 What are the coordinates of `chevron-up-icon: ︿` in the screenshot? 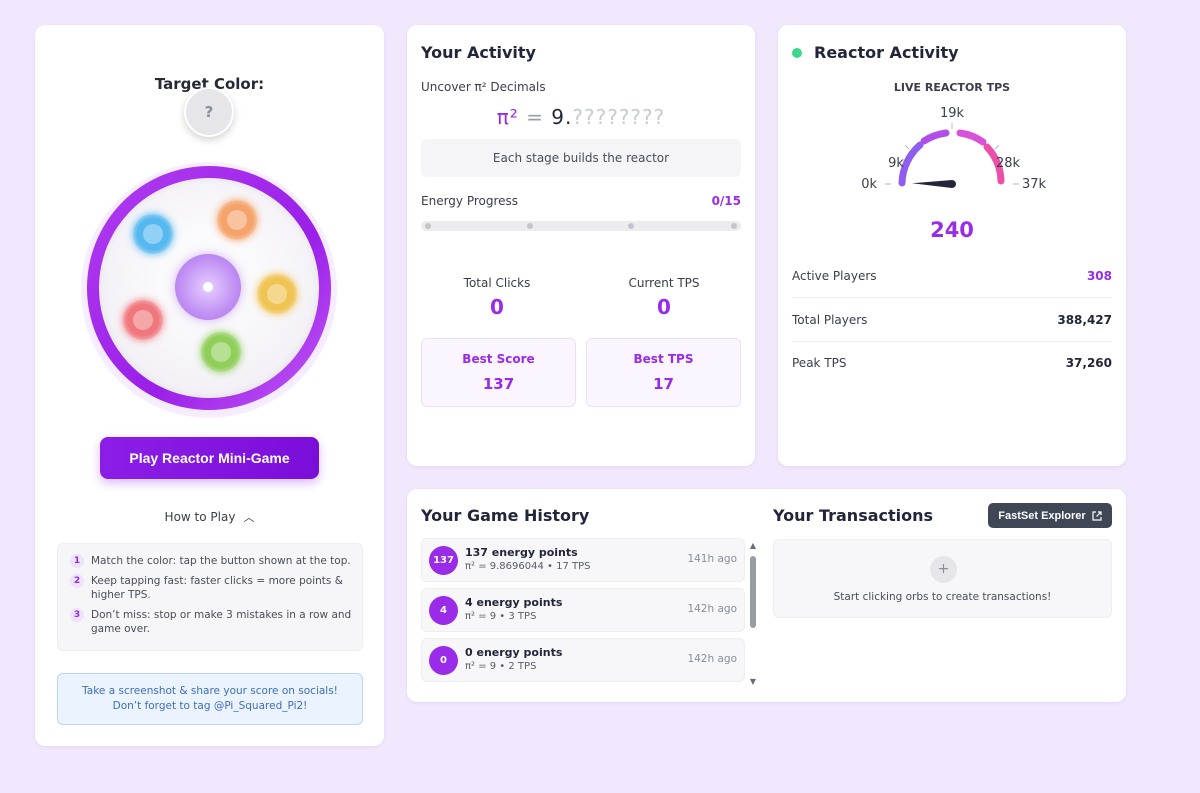 It's located at (249, 517).